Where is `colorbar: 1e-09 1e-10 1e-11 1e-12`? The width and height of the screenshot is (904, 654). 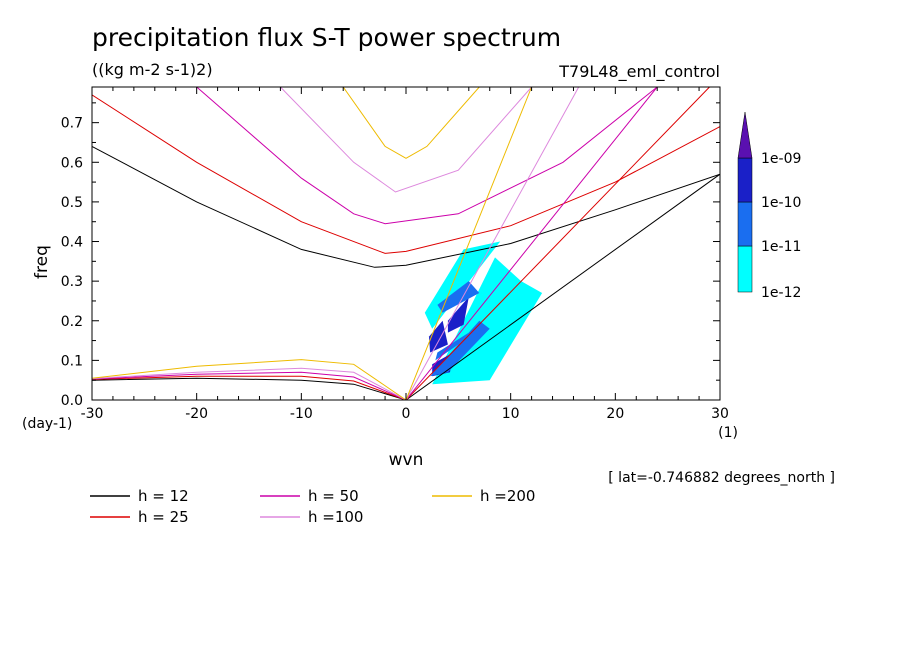
colorbar: 1e-09 1e-10 1e-11 1e-12 is located at coordinates (769, 206).